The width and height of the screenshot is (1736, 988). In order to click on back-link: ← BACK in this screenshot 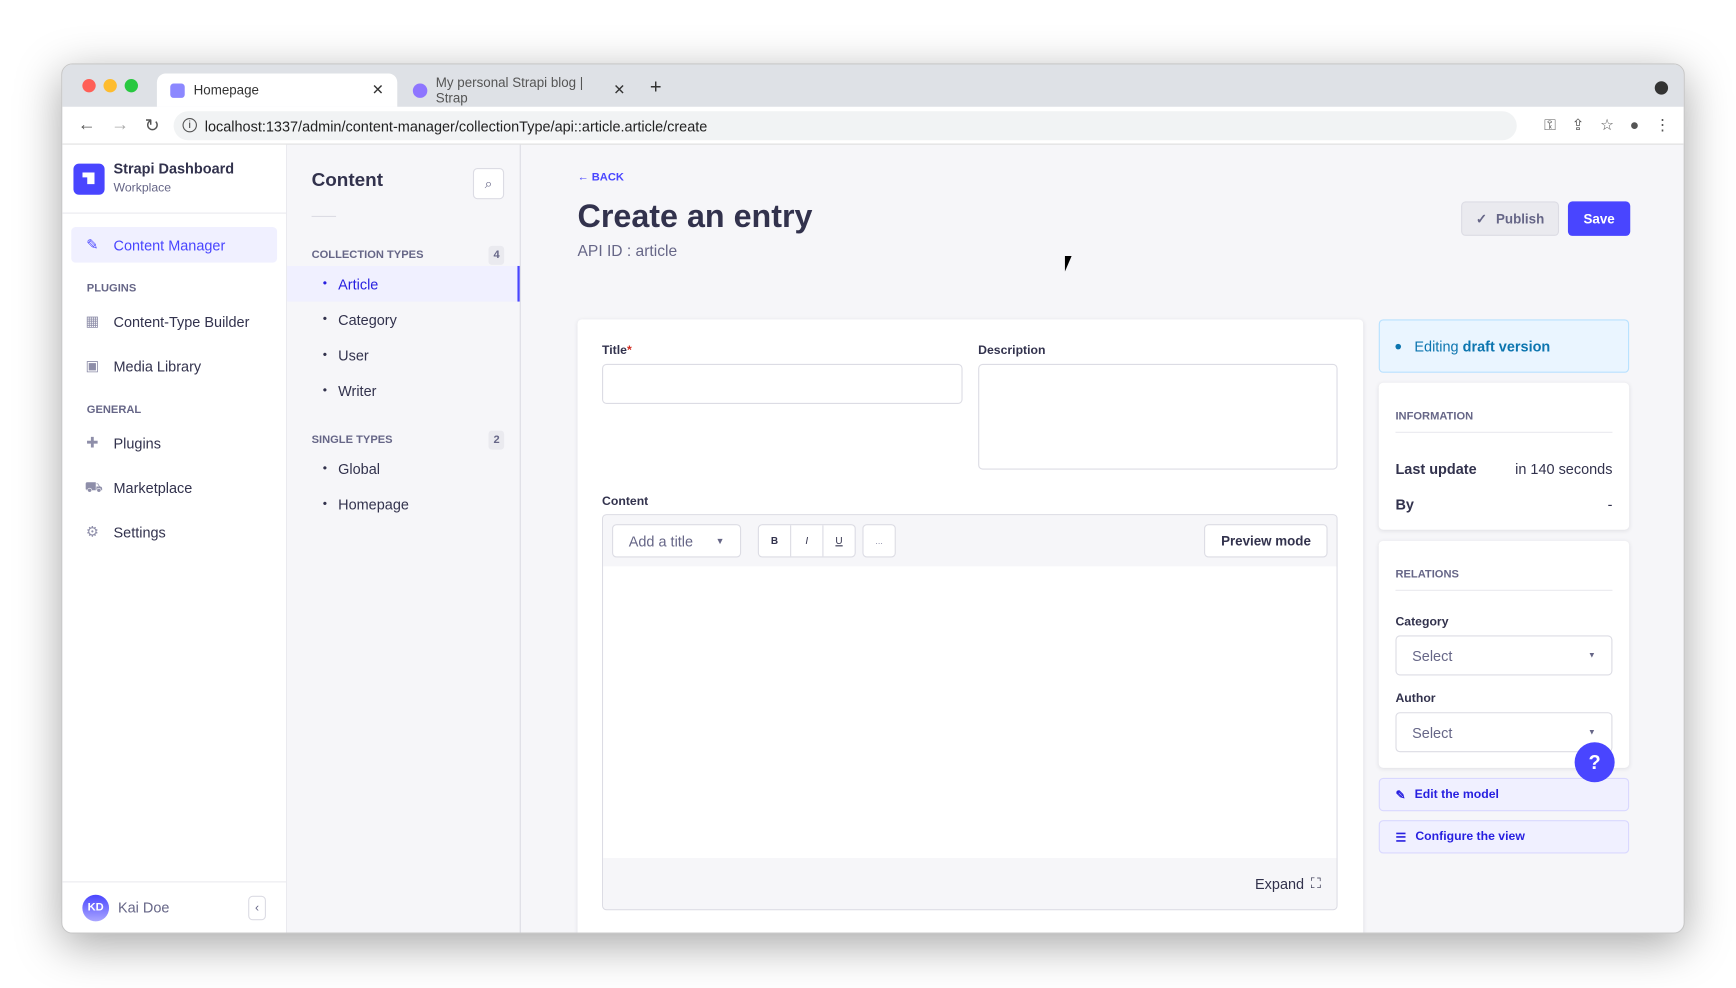, I will do `click(600, 177)`.